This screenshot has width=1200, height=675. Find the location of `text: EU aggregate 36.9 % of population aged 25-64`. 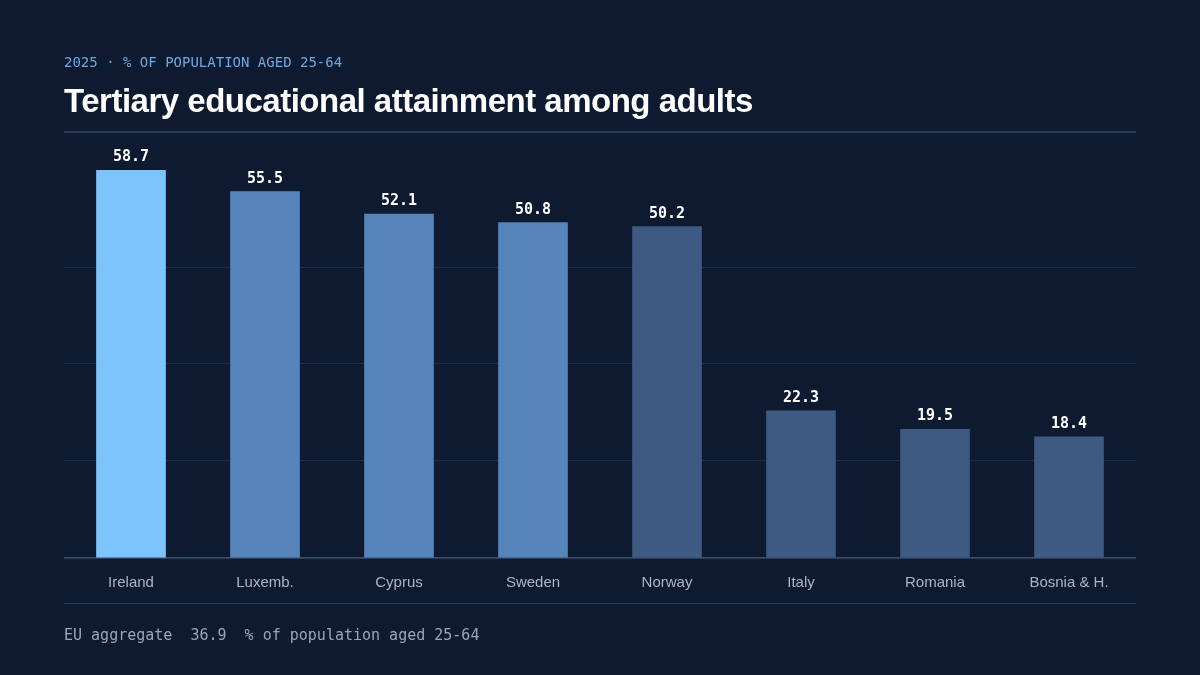

text: EU aggregate 36.9 % of population aged 25-64 is located at coordinates (272, 635).